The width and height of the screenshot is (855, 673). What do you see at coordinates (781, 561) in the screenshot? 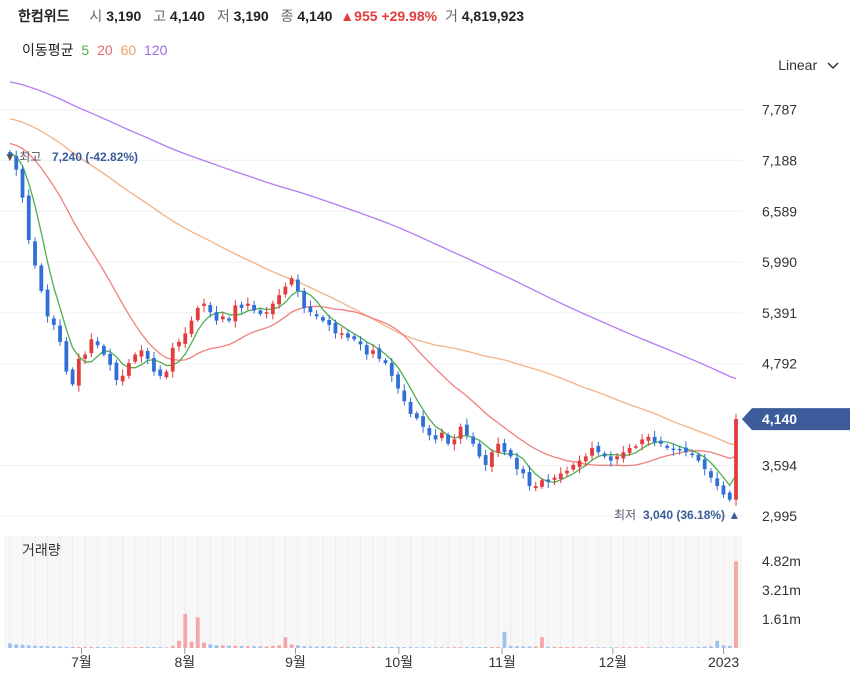
I see `volume-tick-label: 4.82m` at bounding box center [781, 561].